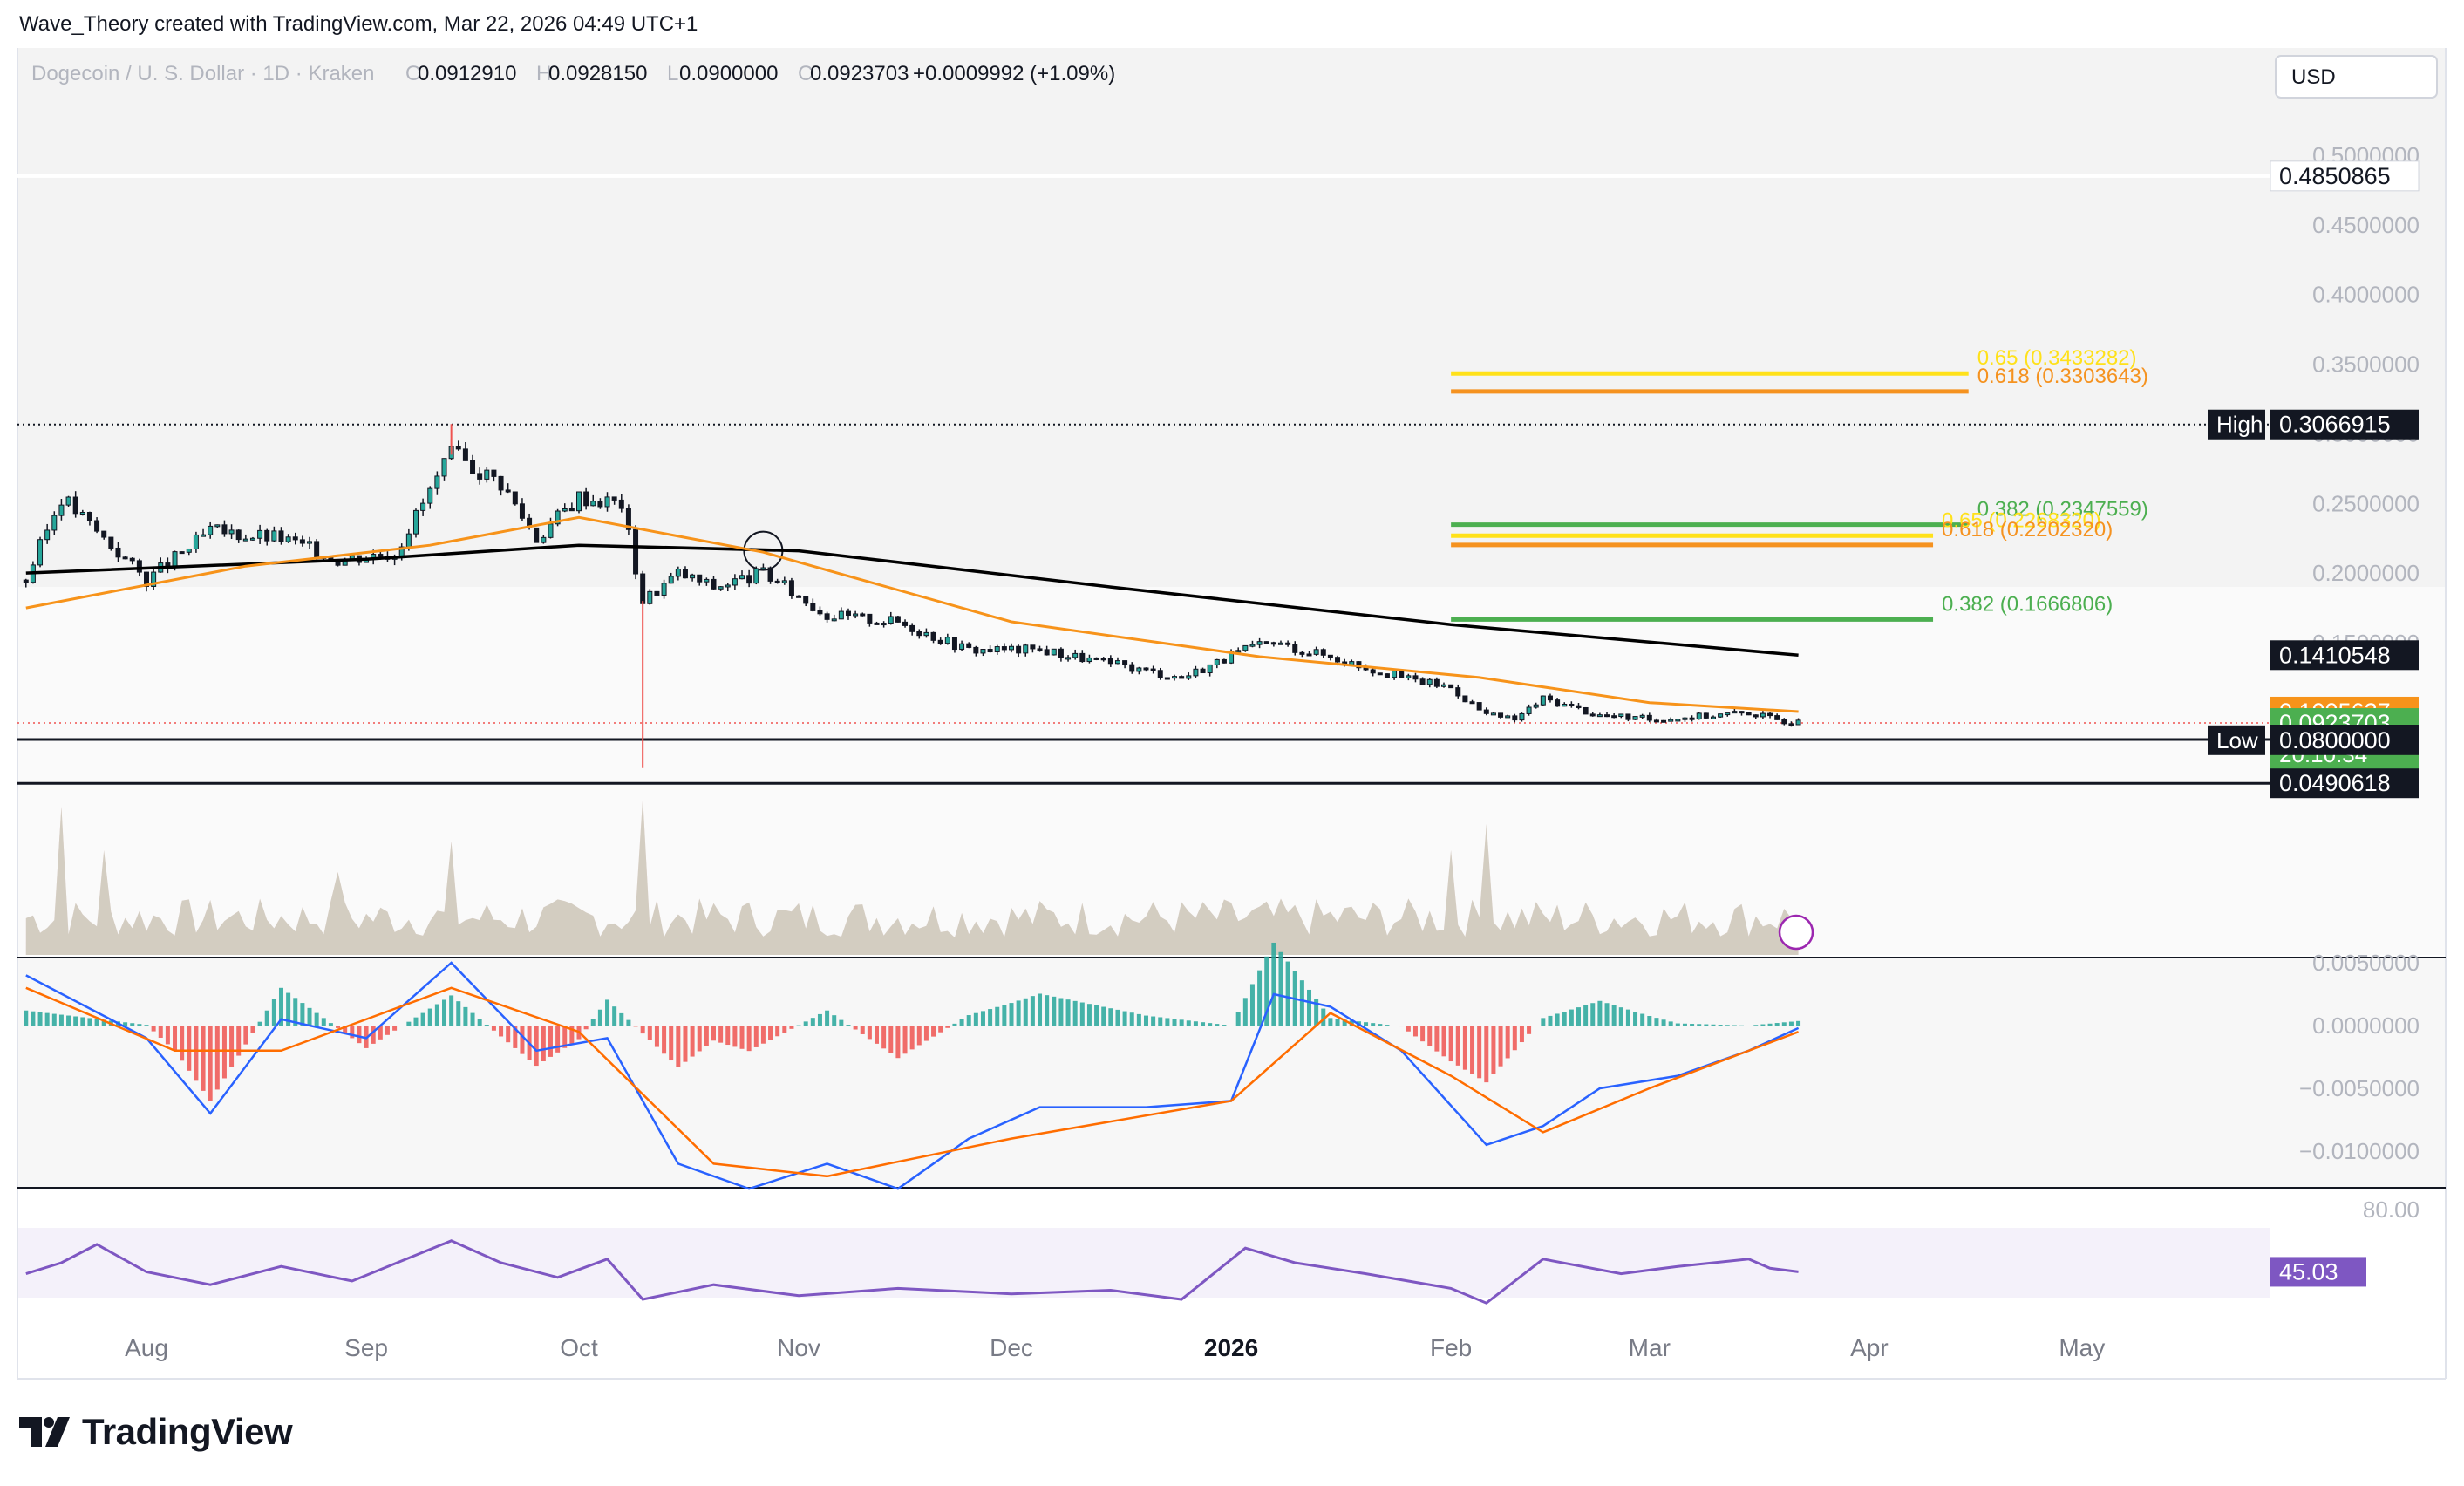 Image resolution: width=2464 pixels, height=1486 pixels. I want to click on rsi-line, so click(912, 1272).